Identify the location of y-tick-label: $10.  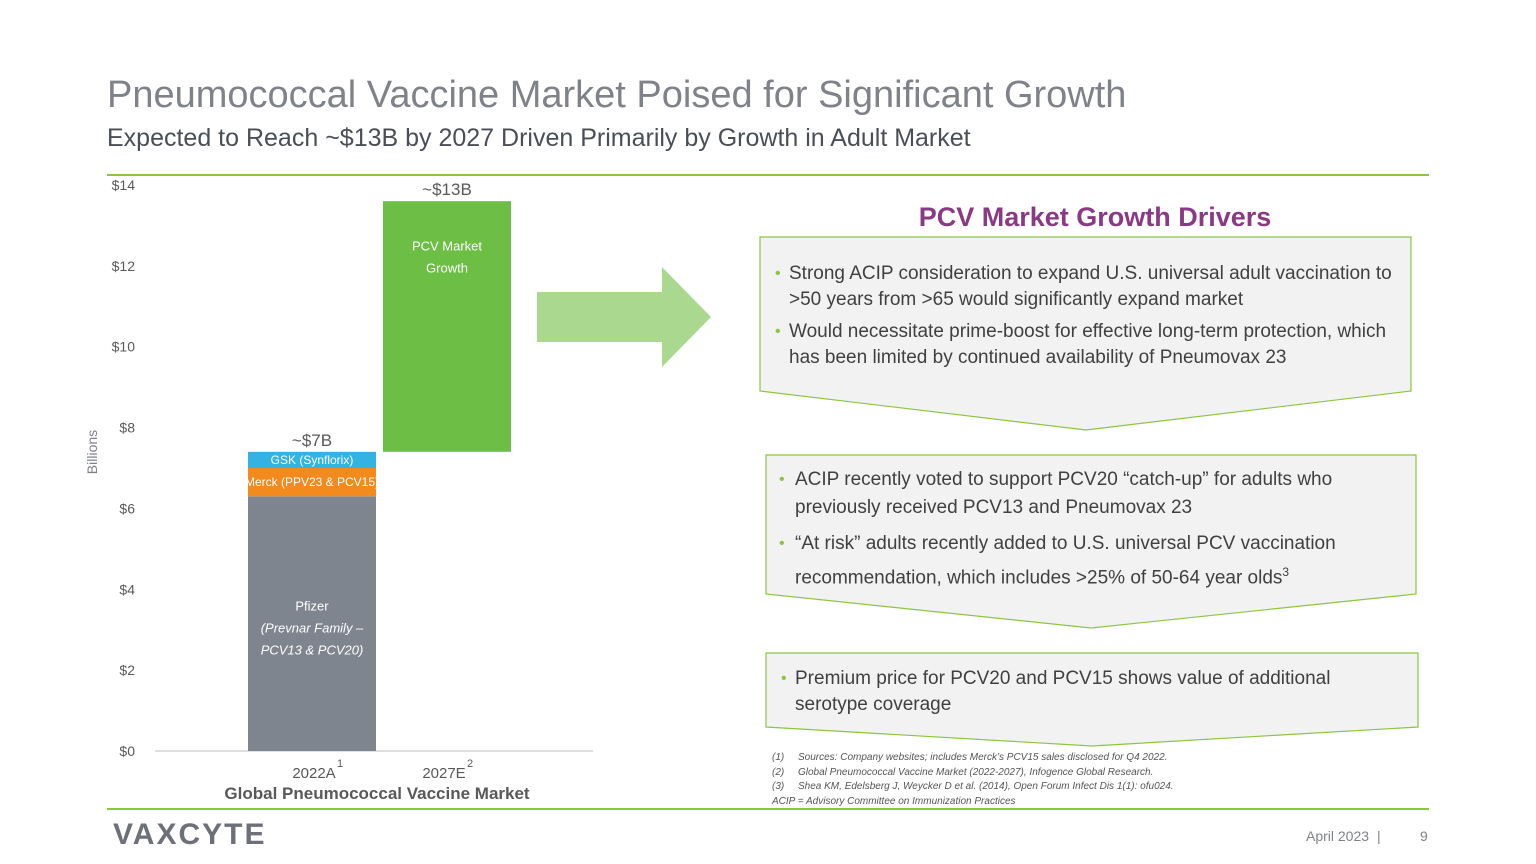
(124, 347).